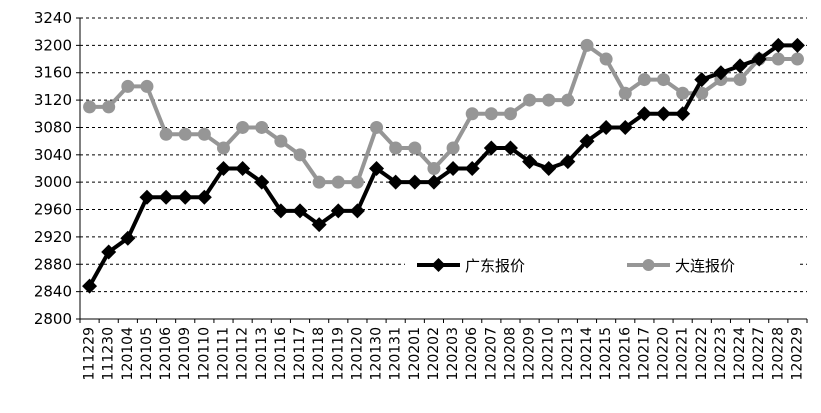 The height and width of the screenshot is (413, 821). I want to click on x-tick-label: 120210, so click(549, 353).